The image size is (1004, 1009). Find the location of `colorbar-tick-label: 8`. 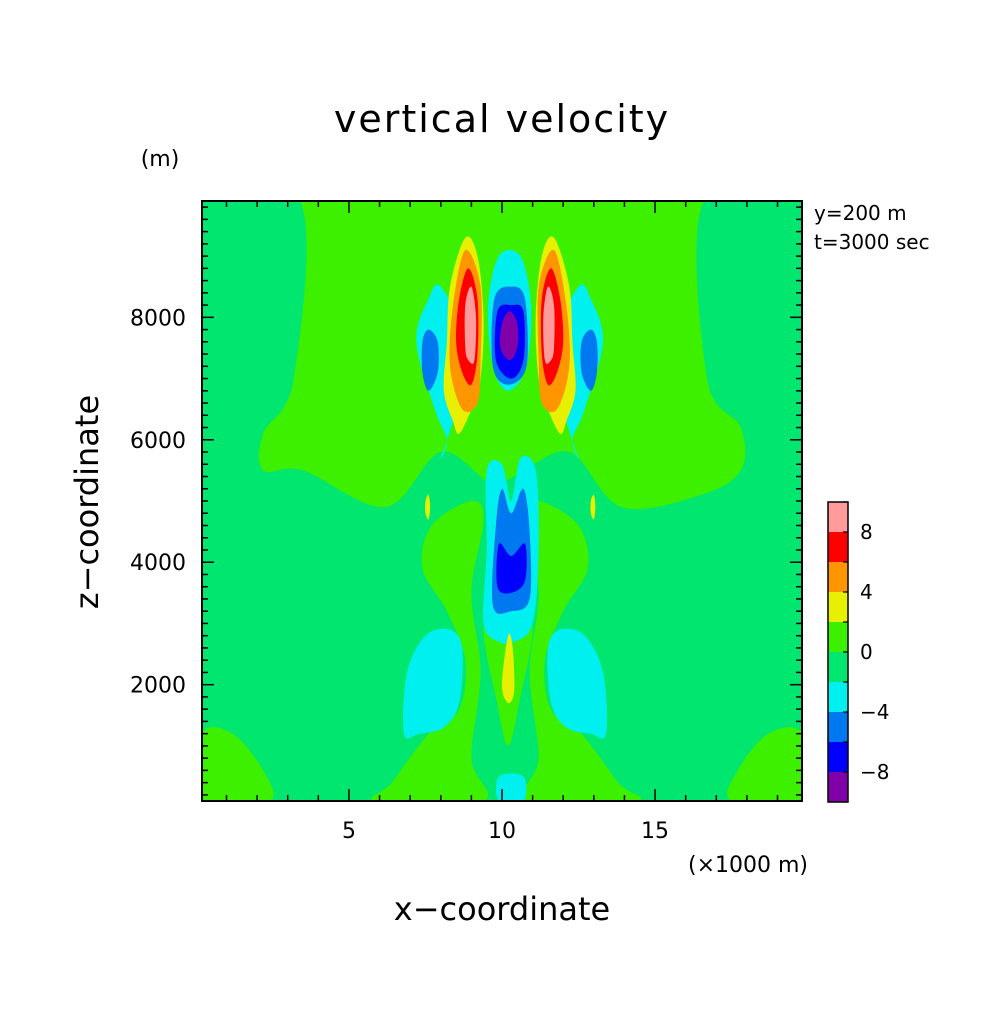

colorbar-tick-label: 8 is located at coordinates (866, 532).